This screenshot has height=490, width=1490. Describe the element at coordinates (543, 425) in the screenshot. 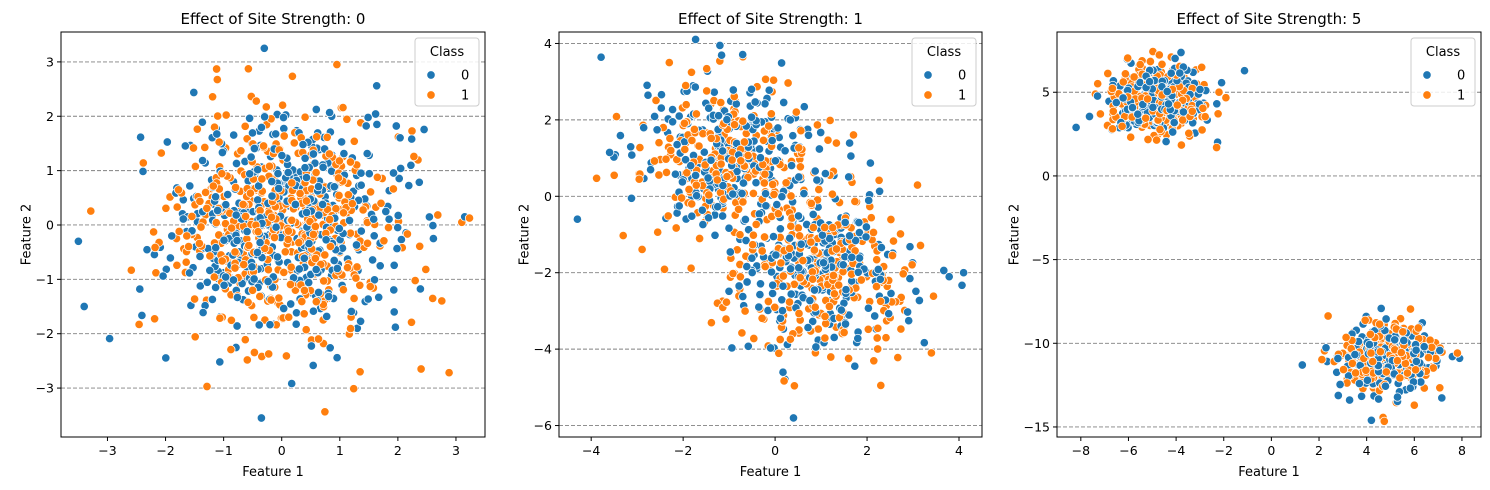

I see `y-tick-label: −6` at that location.